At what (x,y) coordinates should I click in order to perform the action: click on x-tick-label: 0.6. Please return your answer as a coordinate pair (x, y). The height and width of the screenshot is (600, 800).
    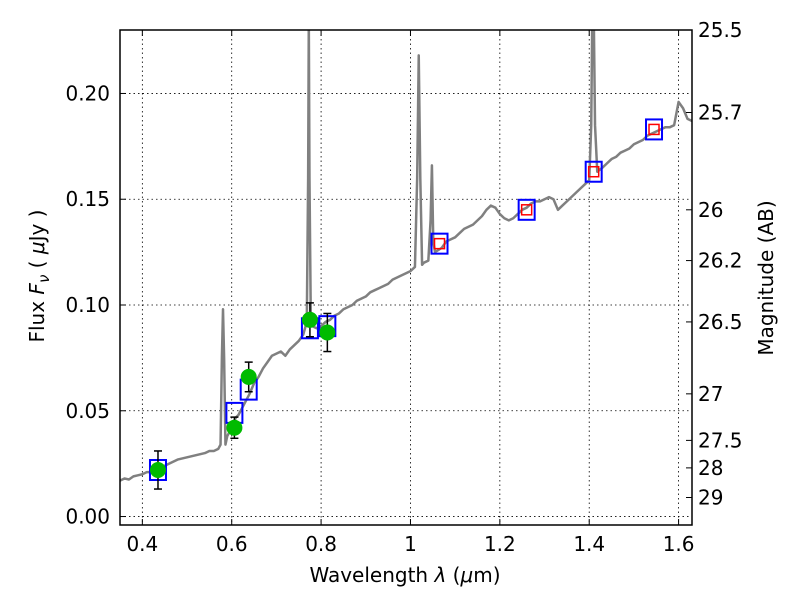
    Looking at the image, I should click on (232, 544).